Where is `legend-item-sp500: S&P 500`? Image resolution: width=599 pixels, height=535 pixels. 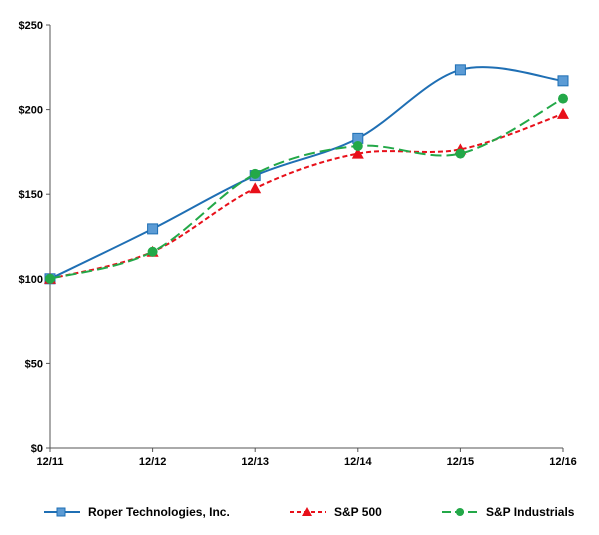 legend-item-sp500: S&P 500 is located at coordinates (335, 512).